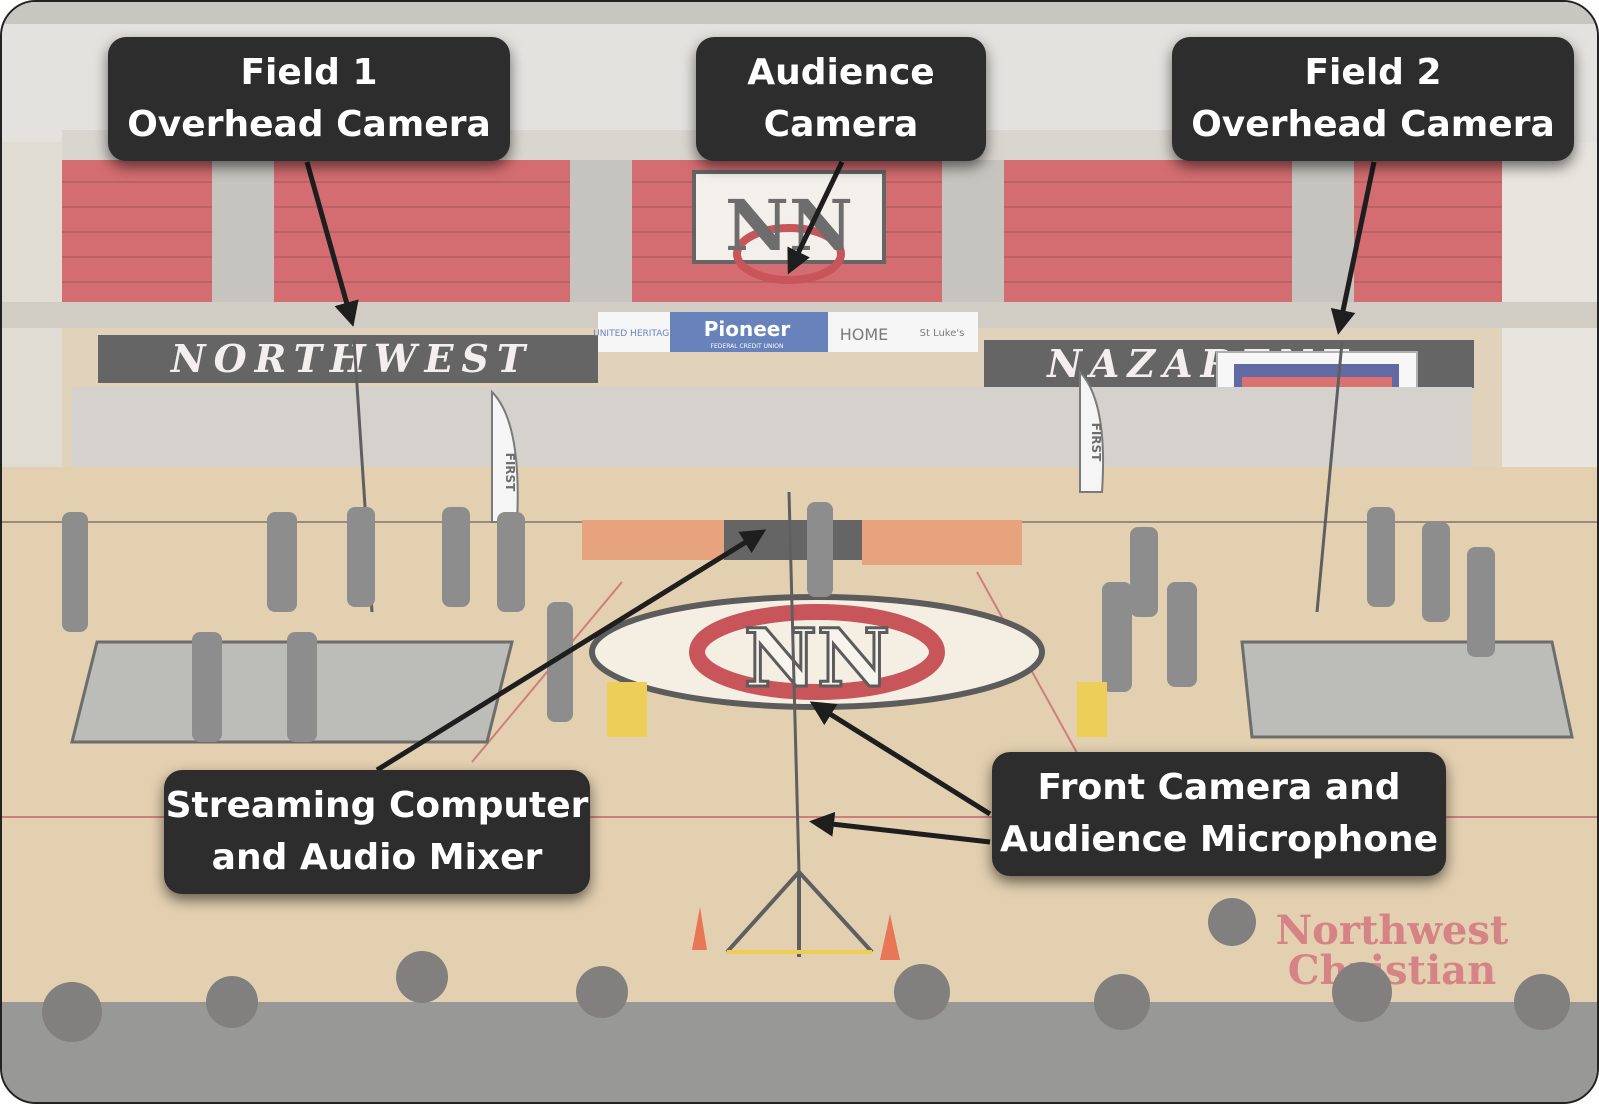  What do you see at coordinates (309, 124) in the screenshot?
I see `callout-field1-line2: Overhead Camera` at bounding box center [309, 124].